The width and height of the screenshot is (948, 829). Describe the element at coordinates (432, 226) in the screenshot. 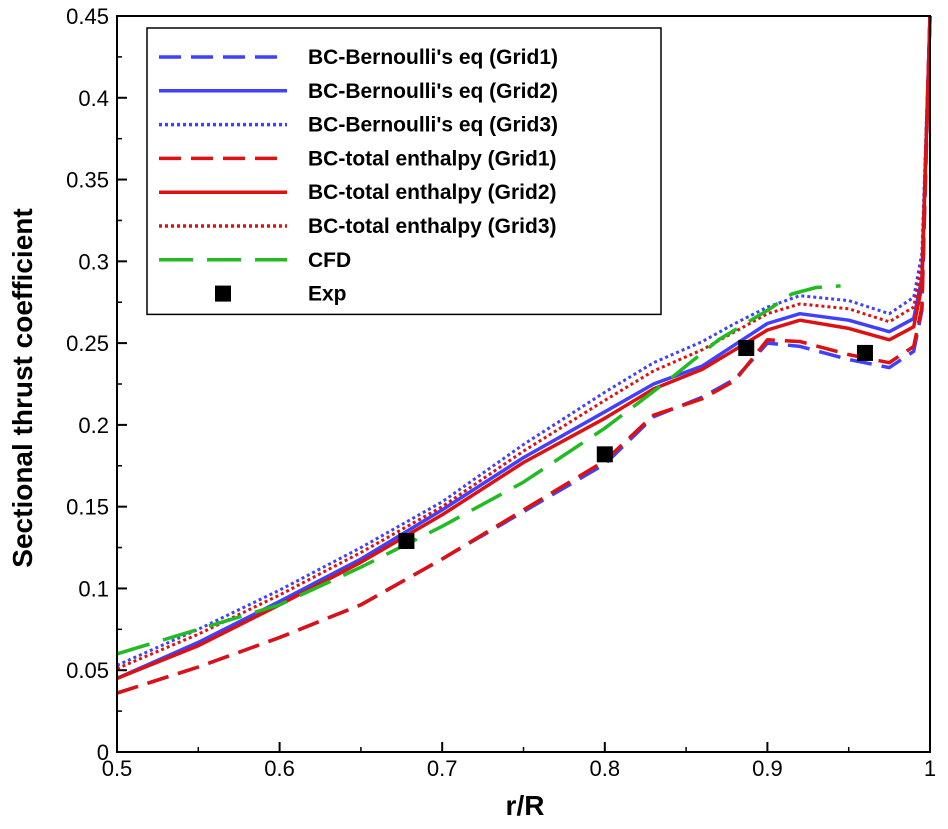

I see `legend-label-6: BC-total enthalpy (Grid3)` at that location.